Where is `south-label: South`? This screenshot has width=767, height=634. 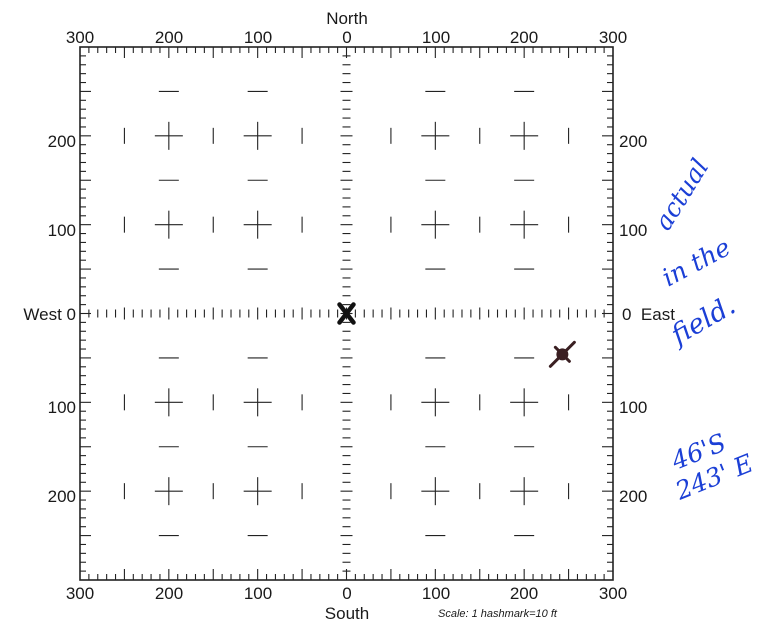 south-label: South is located at coordinates (347, 613).